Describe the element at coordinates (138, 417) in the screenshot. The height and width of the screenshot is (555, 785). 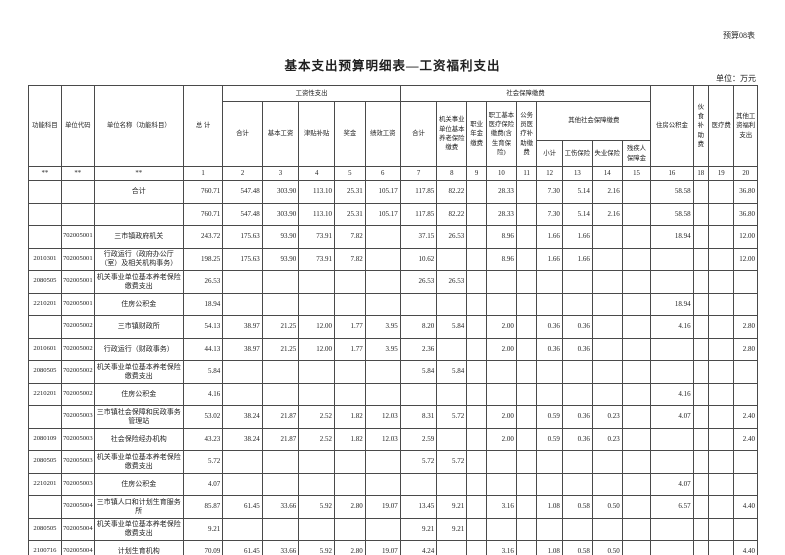
I see `unit-name-cell: 三市镇社会保障和民政事务管理站` at that location.